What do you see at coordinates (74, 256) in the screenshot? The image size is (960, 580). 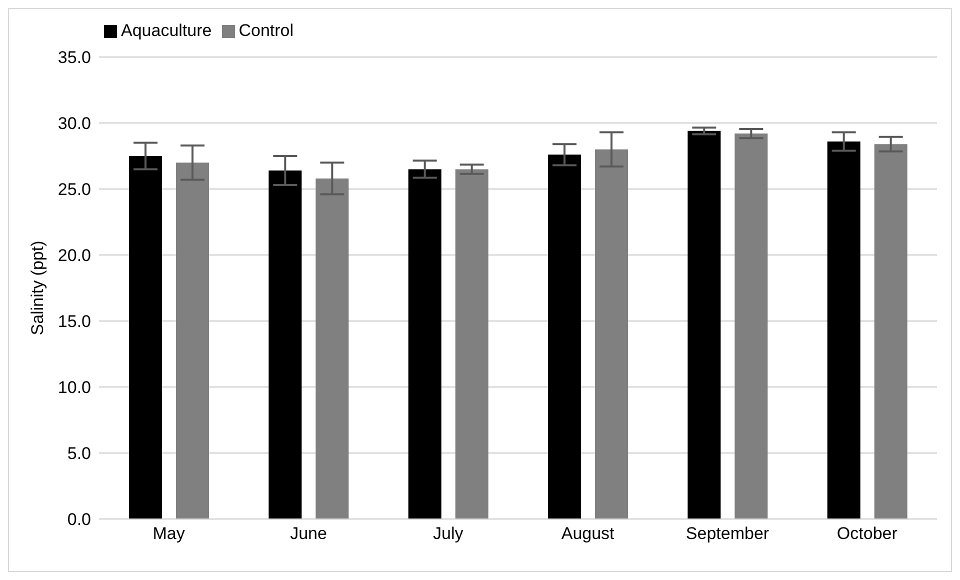 I see `y-tick-label: 20.0` at bounding box center [74, 256].